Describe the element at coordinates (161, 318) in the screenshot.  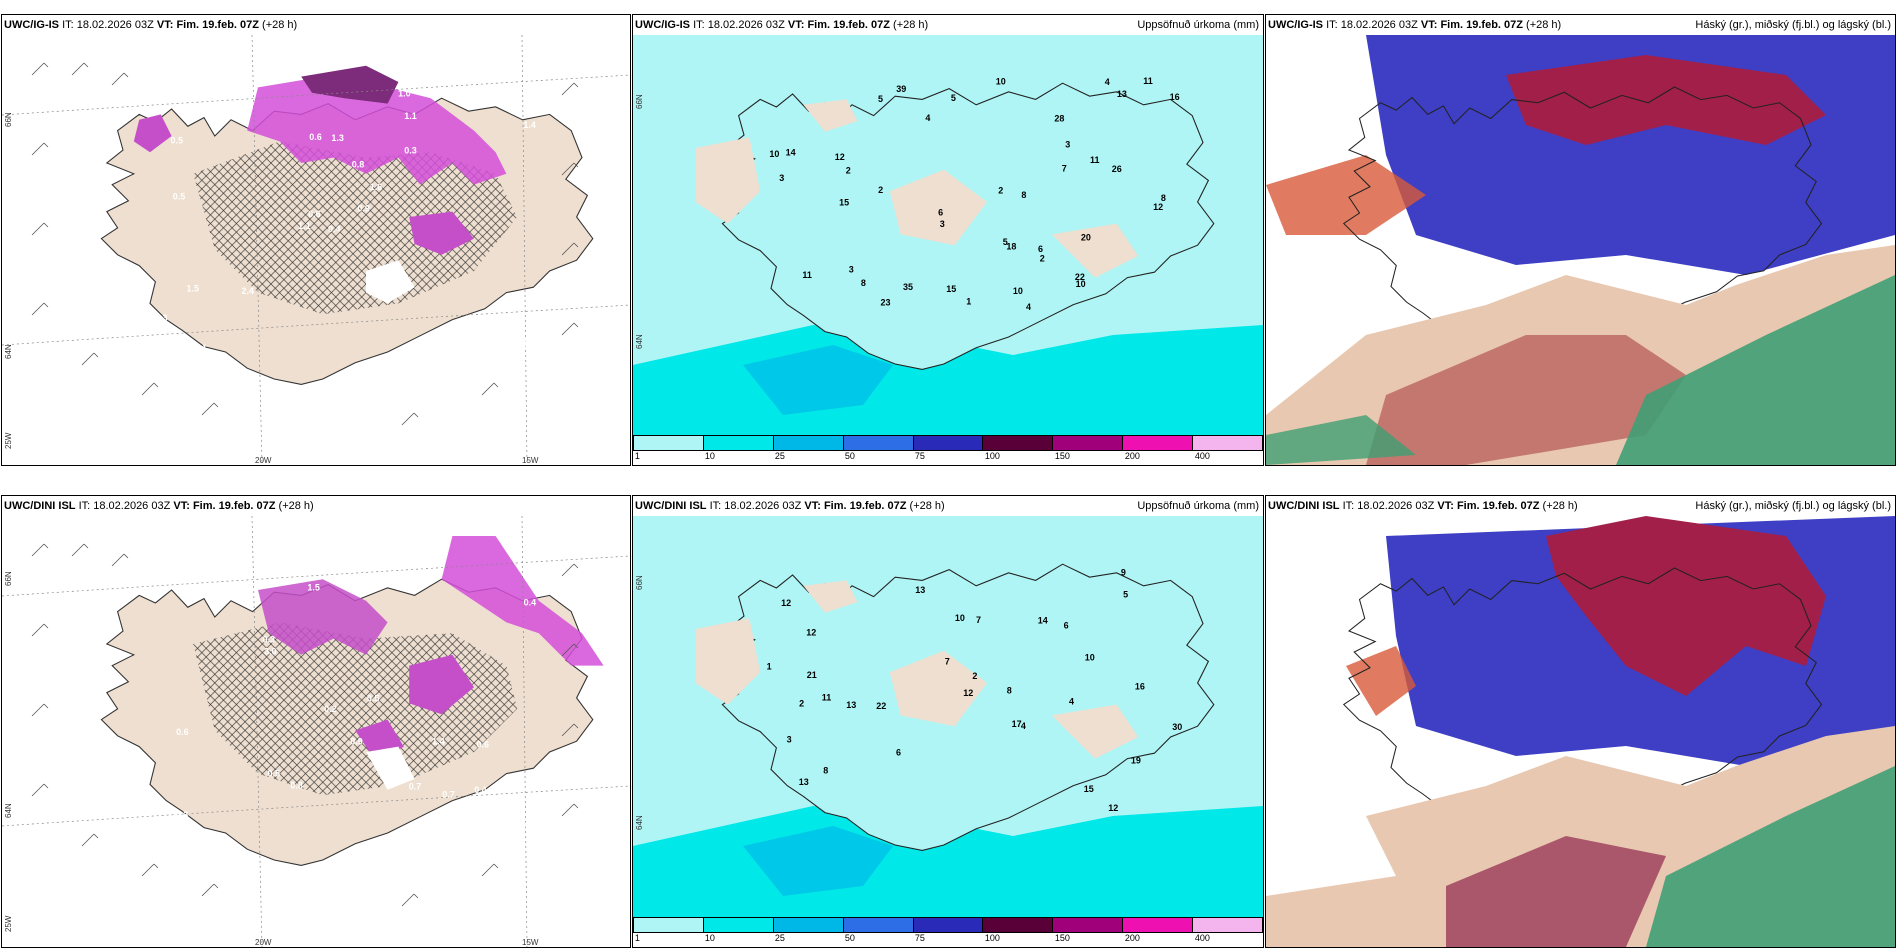
I see `map-value-label: 0.3` at that location.